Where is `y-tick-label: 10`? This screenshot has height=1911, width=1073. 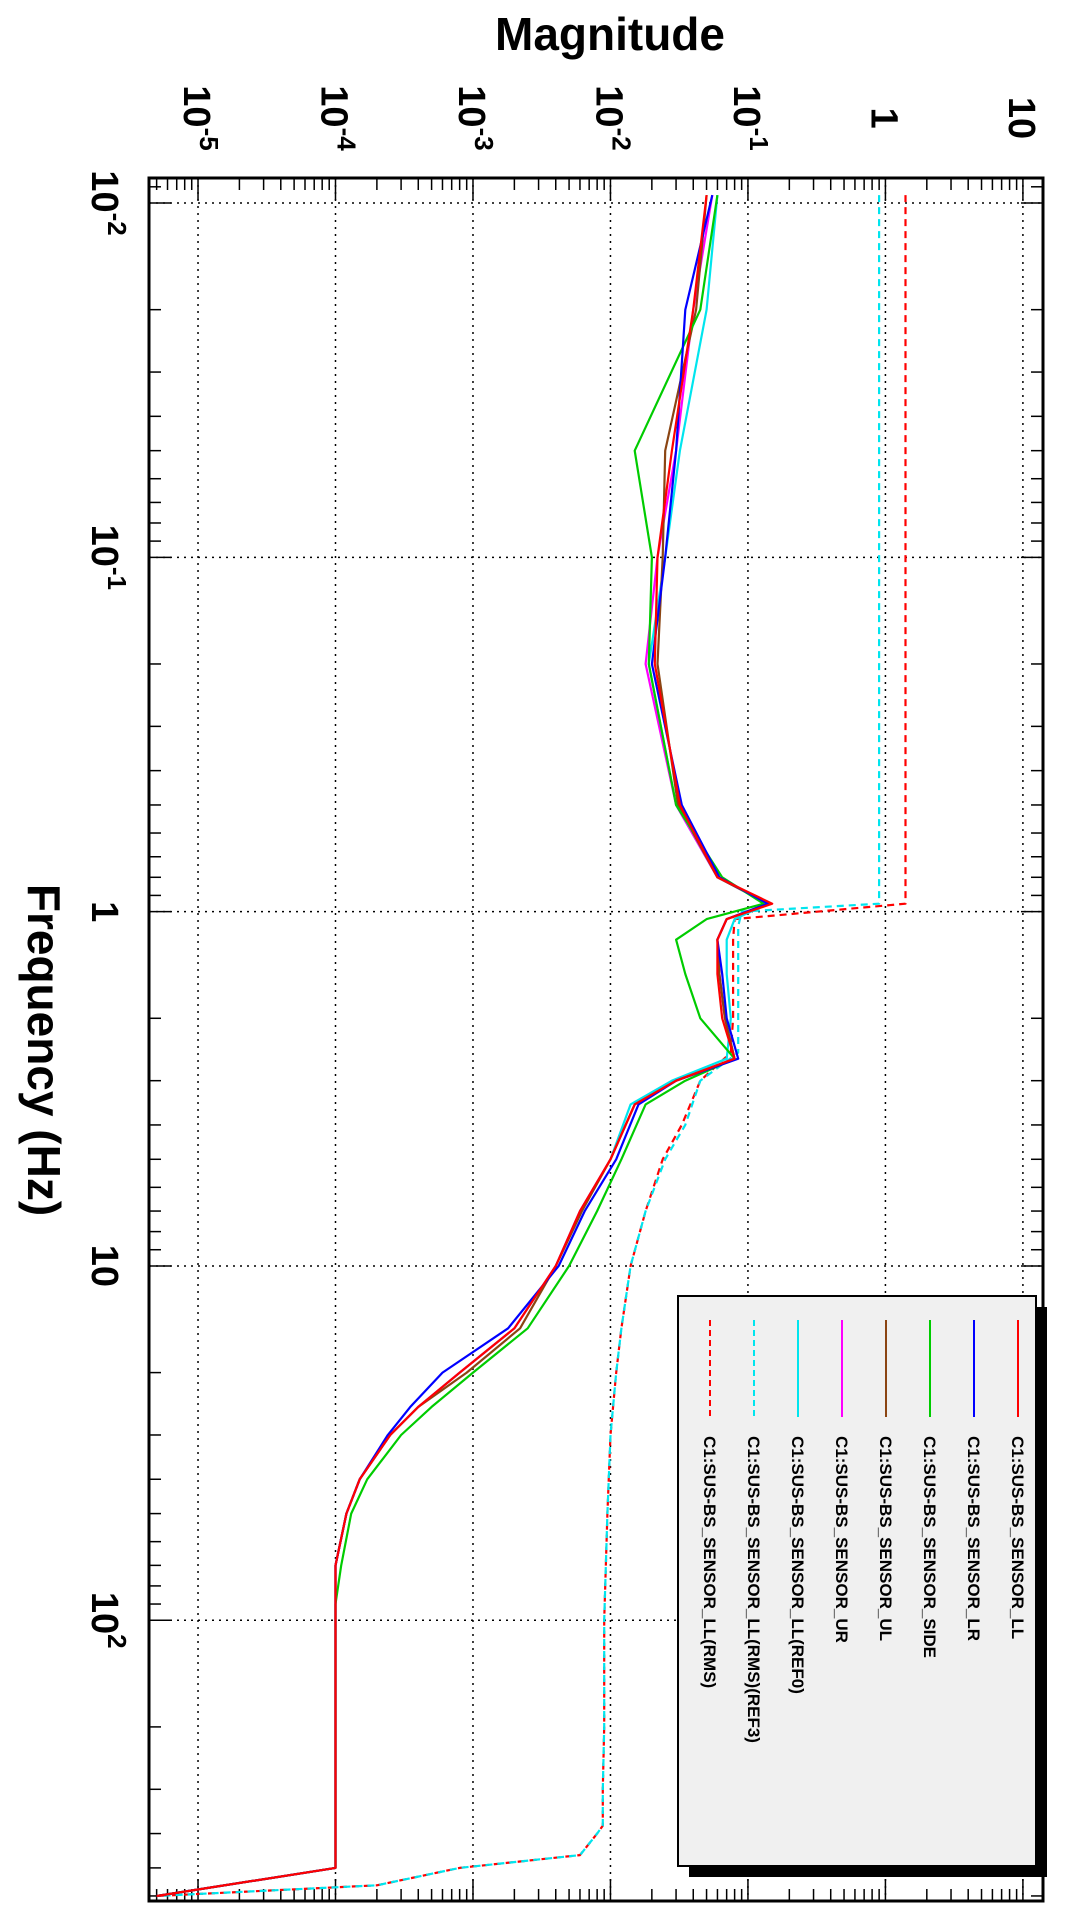
y-tick-label: 10 is located at coordinates (1021, 118).